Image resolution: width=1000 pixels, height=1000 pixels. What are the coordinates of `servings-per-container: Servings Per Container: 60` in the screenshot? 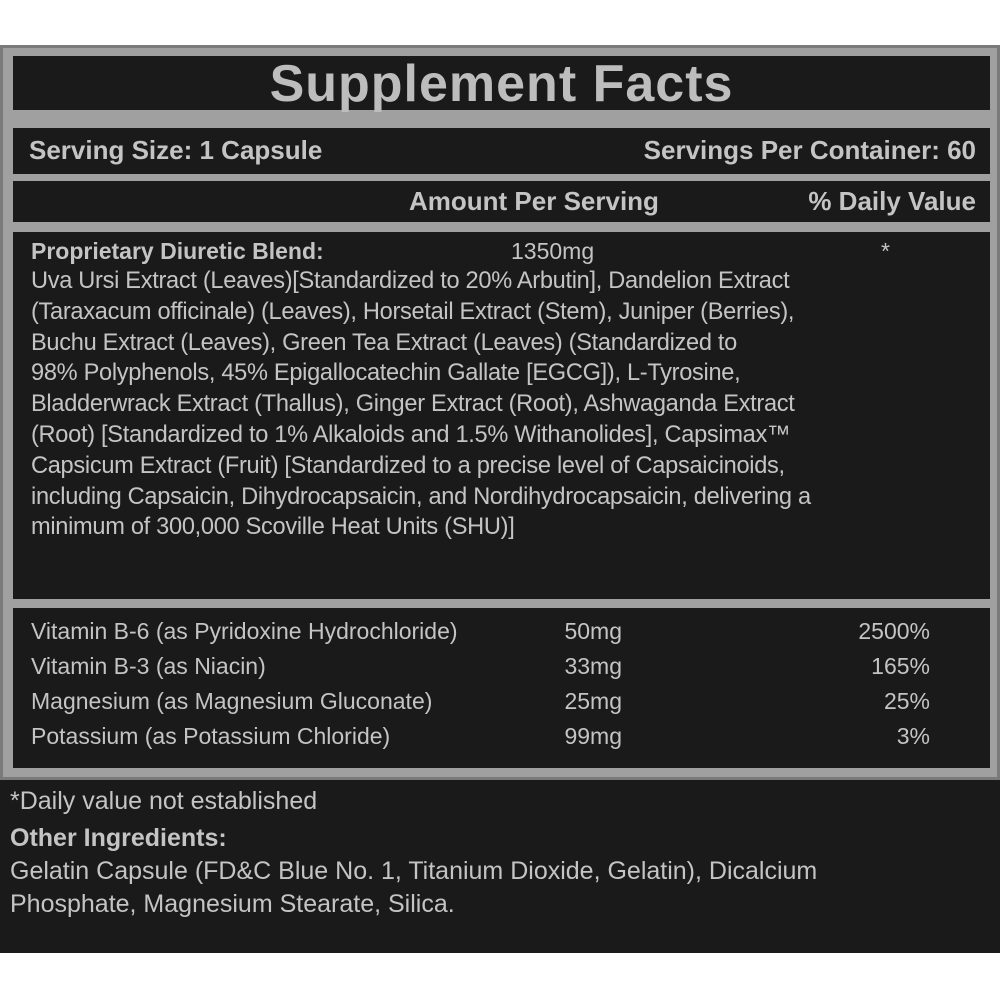 It's located at (809, 150).